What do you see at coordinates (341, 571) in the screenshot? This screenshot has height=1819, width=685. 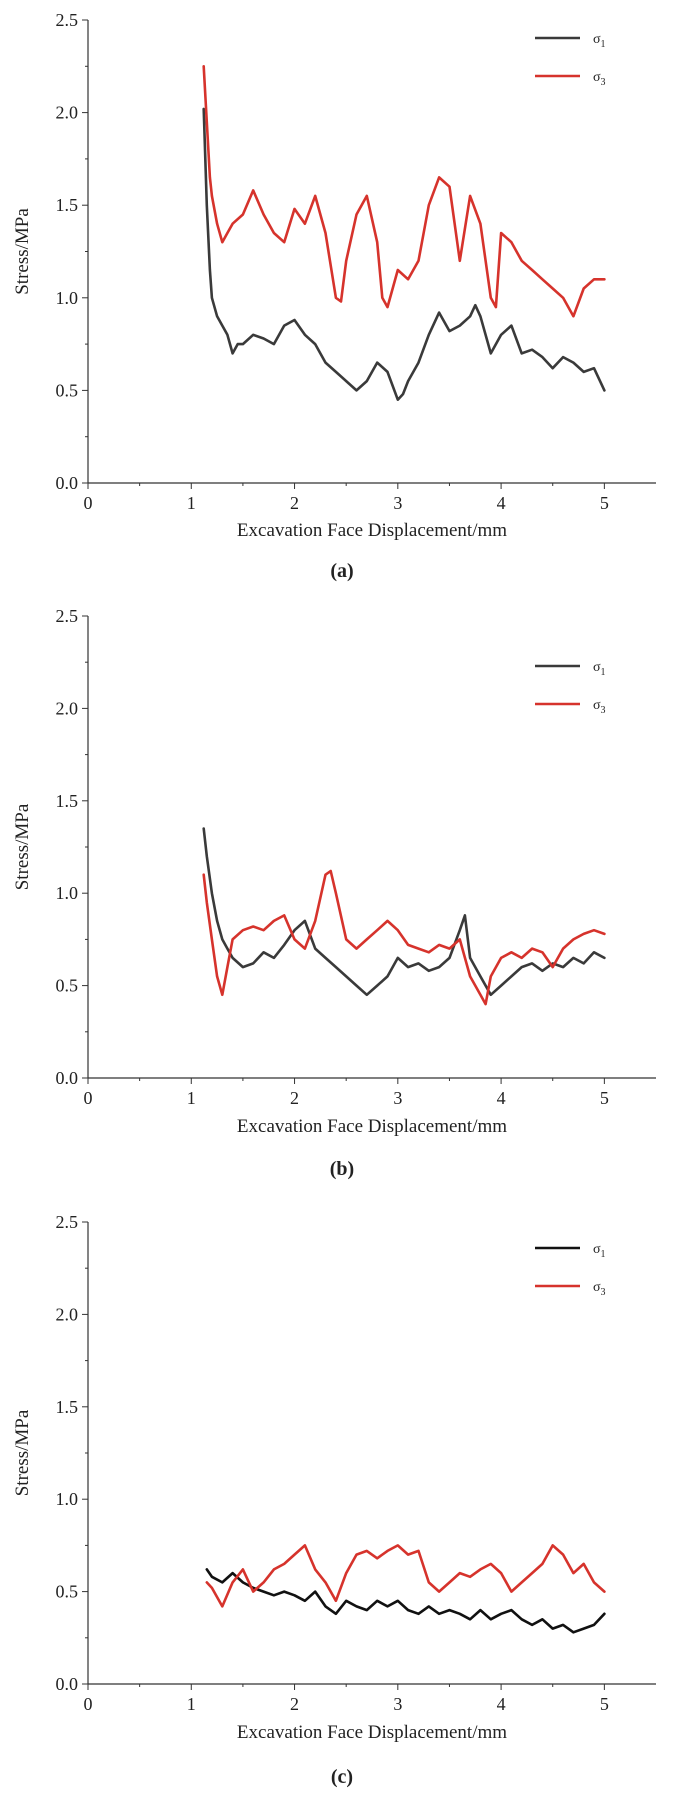 I see `panel-label: (a)` at bounding box center [341, 571].